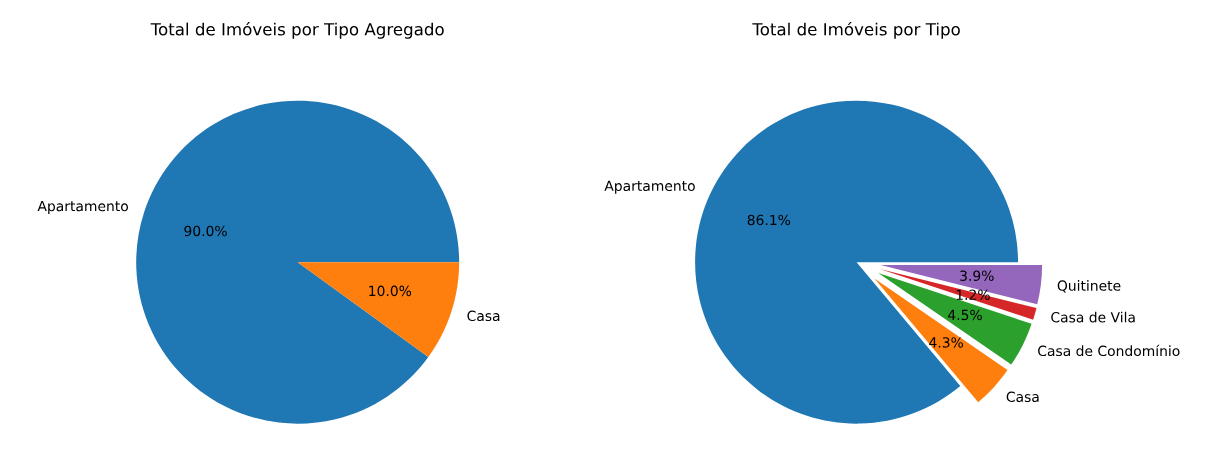 The width and height of the screenshot is (1215, 464). What do you see at coordinates (977, 275) in the screenshot?
I see `data-label: 3.9%` at bounding box center [977, 275].